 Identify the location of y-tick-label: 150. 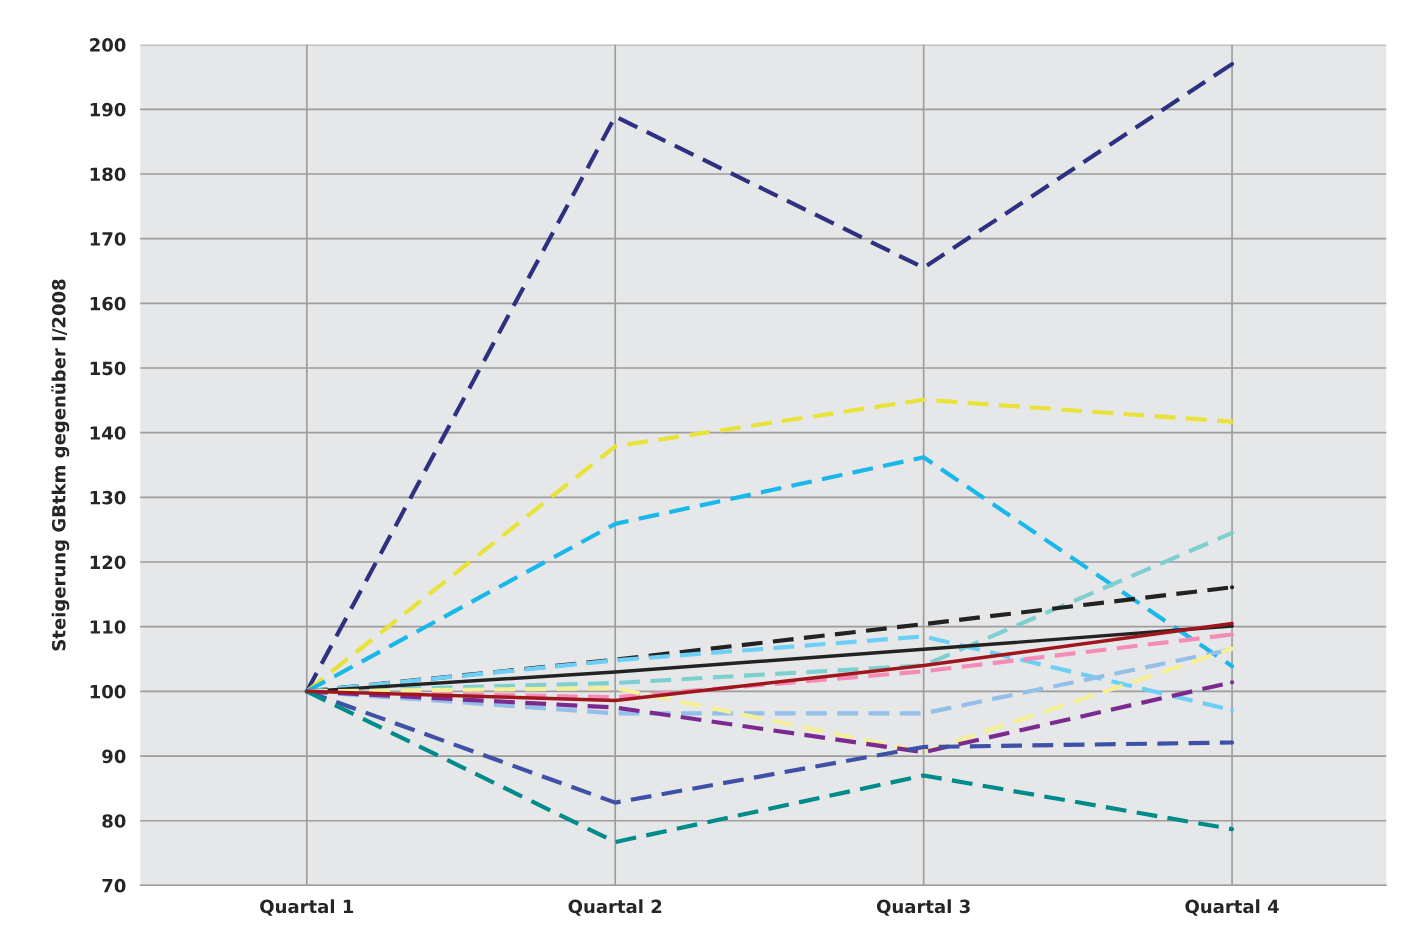
(108, 368).